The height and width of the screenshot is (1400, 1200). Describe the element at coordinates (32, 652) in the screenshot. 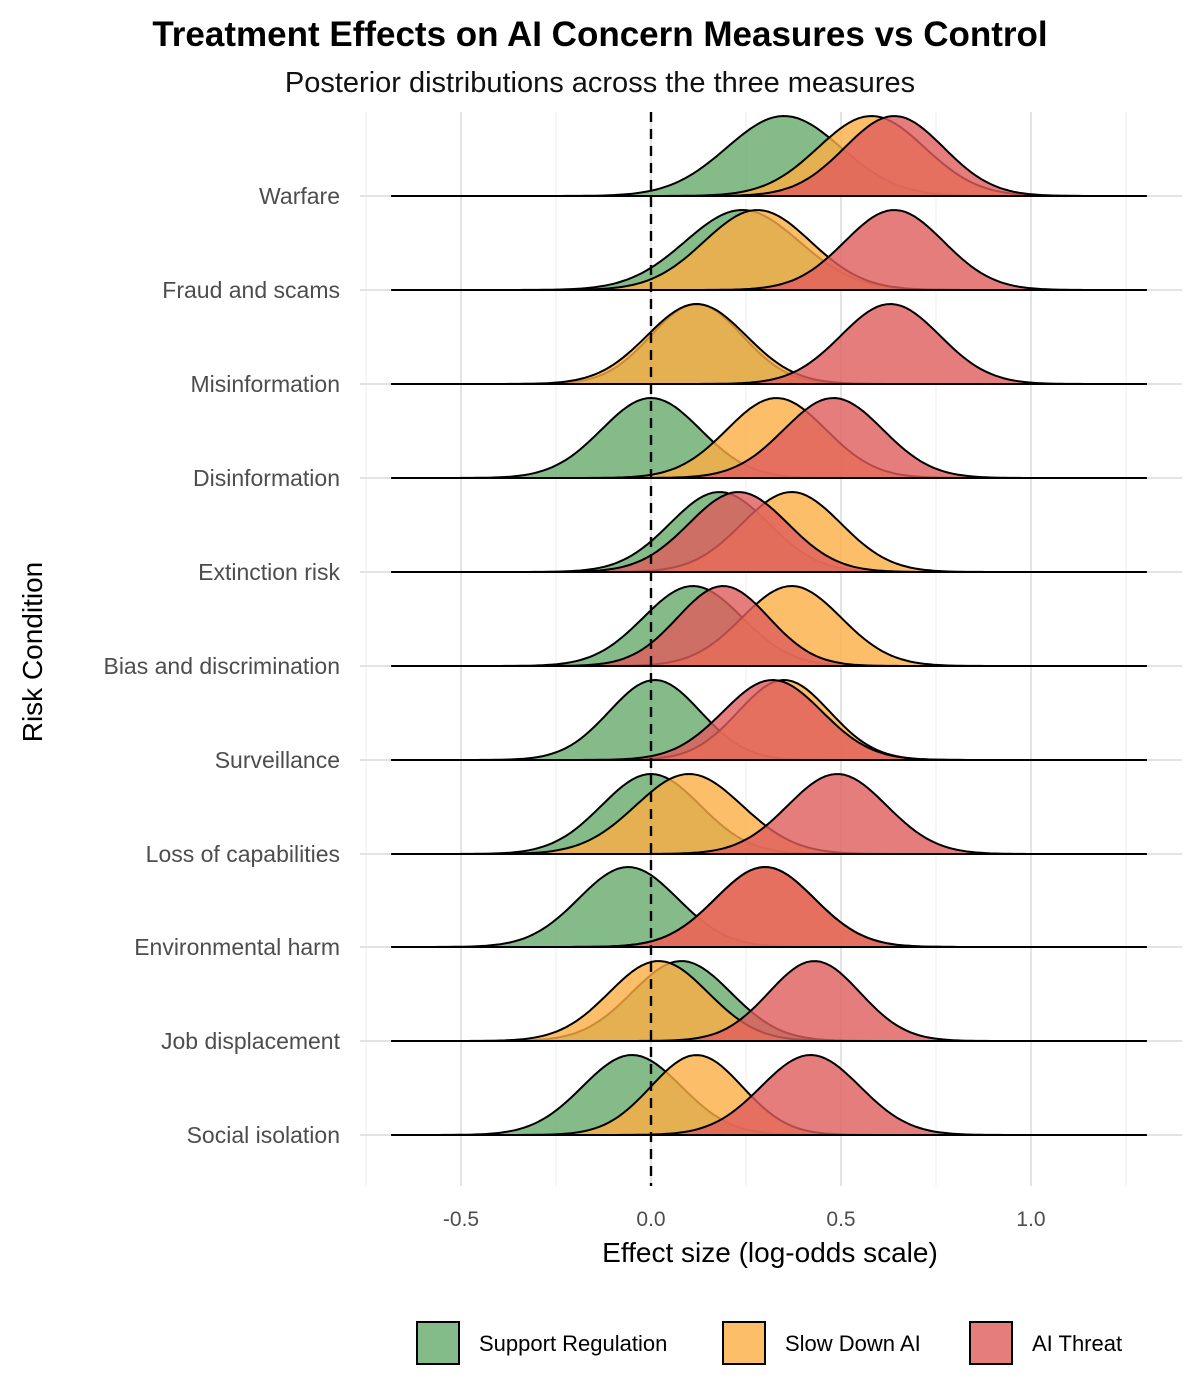

I see `y-axis-title: Risk Condition` at that location.